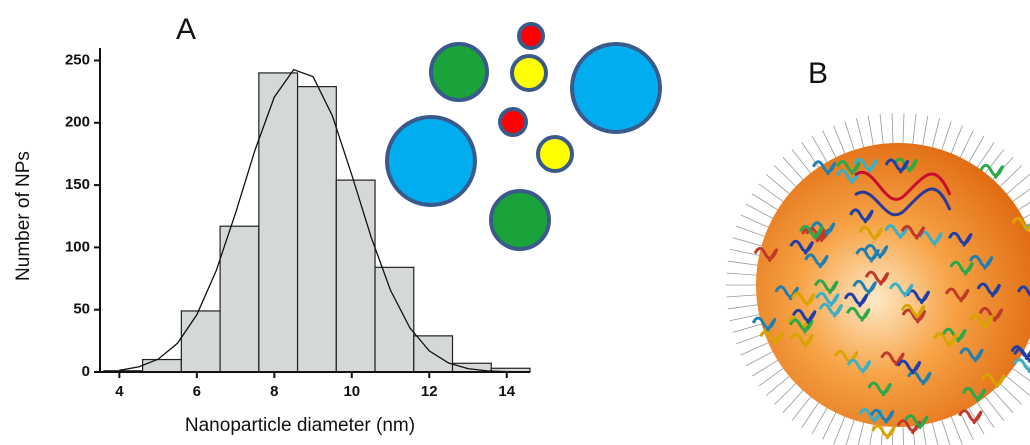  What do you see at coordinates (197, 391) in the screenshot?
I see `x-tick-label: 6` at bounding box center [197, 391].